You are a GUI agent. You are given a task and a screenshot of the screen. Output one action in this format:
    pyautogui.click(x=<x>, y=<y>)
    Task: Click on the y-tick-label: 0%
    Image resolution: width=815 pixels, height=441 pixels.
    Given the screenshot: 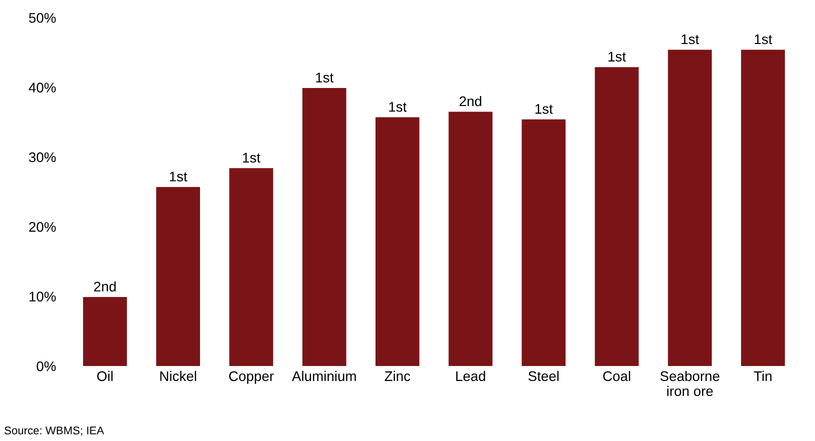 What is the action you would take?
    pyautogui.click(x=46, y=366)
    